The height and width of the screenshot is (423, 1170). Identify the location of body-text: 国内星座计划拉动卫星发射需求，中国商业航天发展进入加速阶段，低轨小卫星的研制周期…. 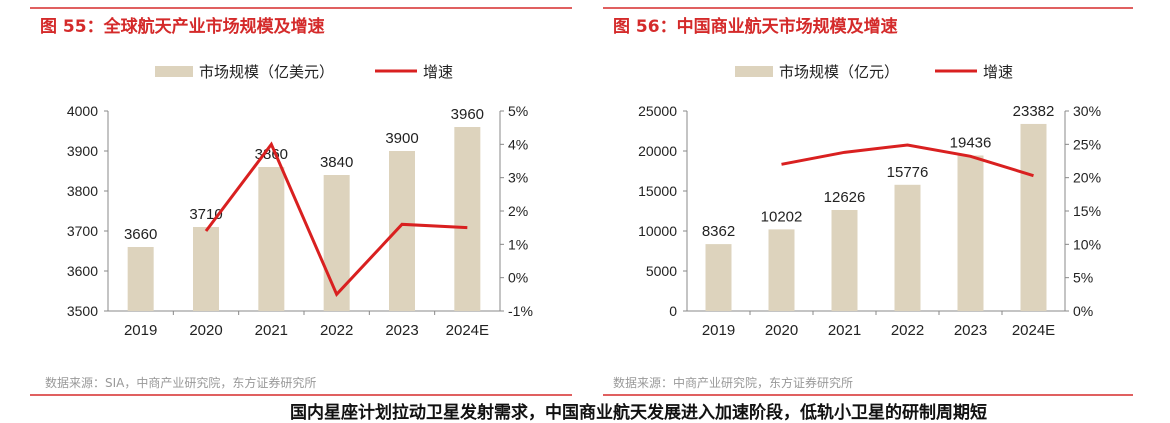
(638, 413).